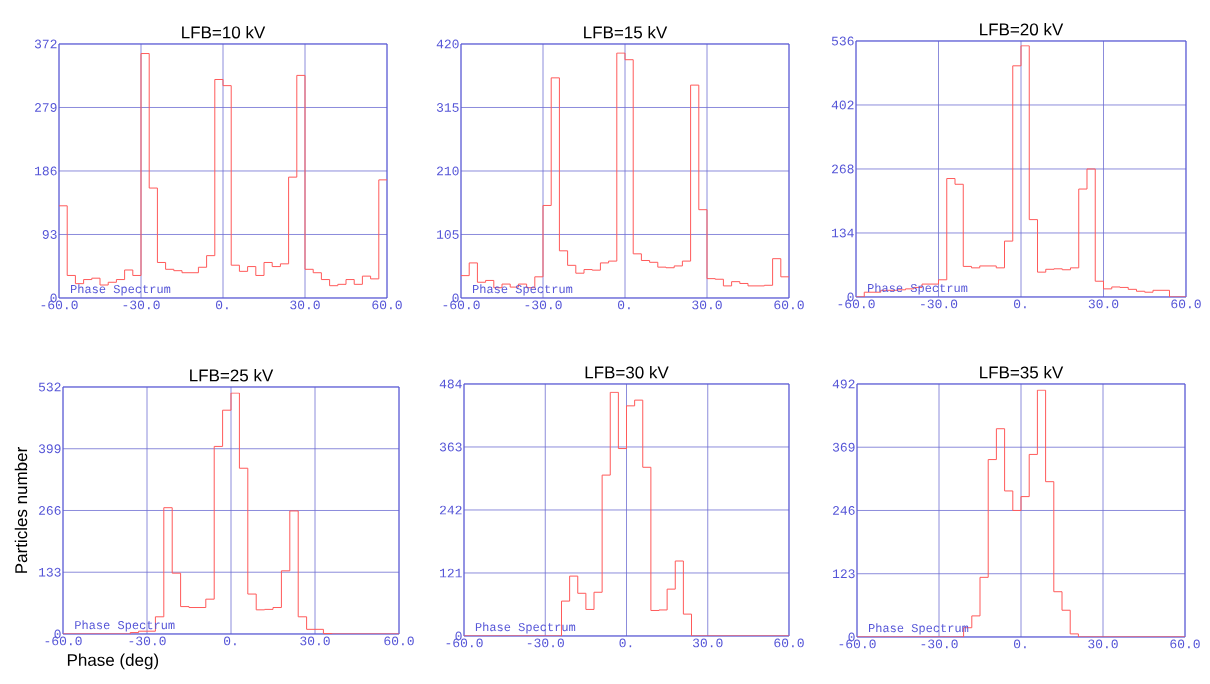  Describe the element at coordinates (843, 384) in the screenshot. I see `y-tick-label: 492` at that location.